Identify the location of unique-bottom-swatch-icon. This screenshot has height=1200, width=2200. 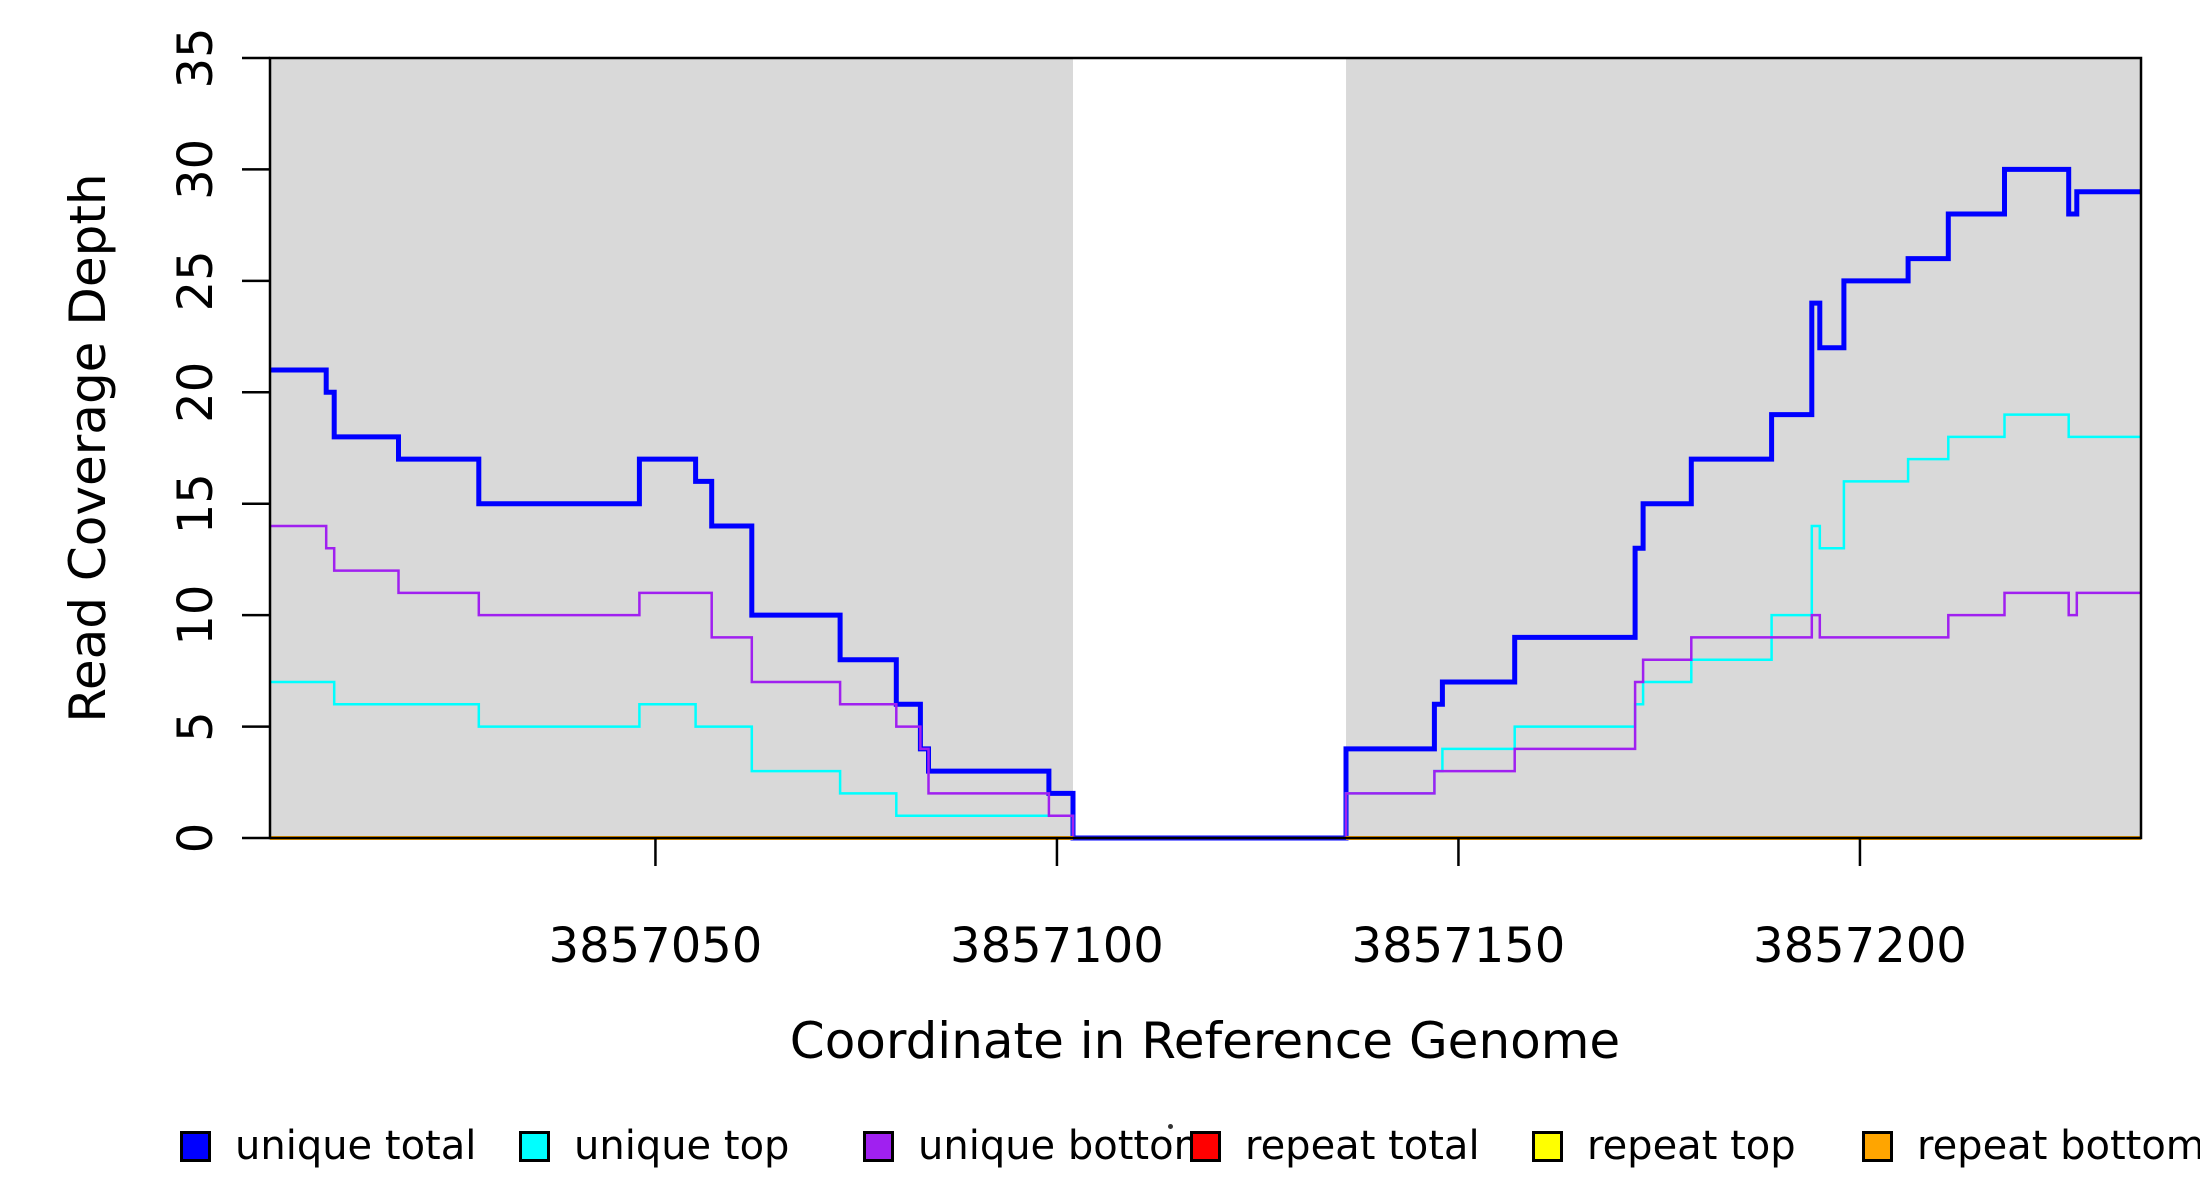
(878, 1146).